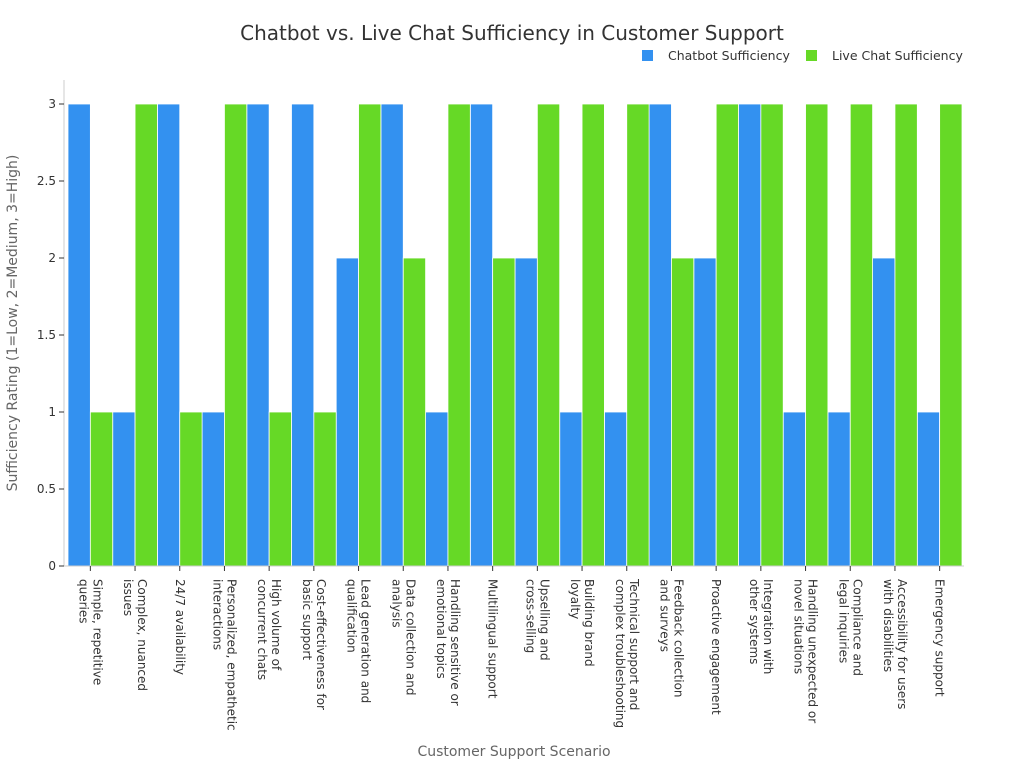  Describe the element at coordinates (52, 258) in the screenshot. I see `y-tick-label: 2` at that location.